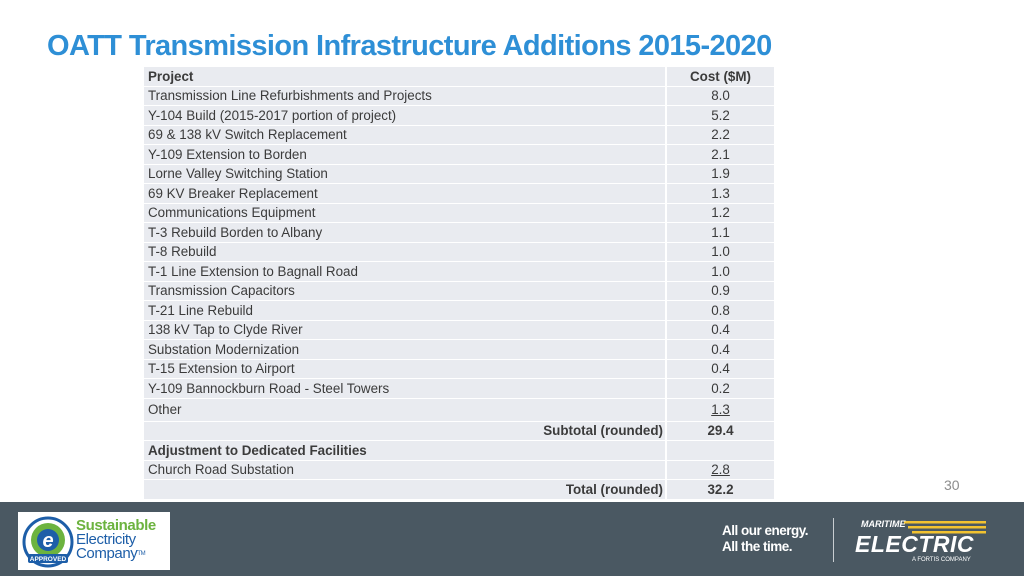  I want to click on brand-main: ELECTRIC, so click(914, 544).